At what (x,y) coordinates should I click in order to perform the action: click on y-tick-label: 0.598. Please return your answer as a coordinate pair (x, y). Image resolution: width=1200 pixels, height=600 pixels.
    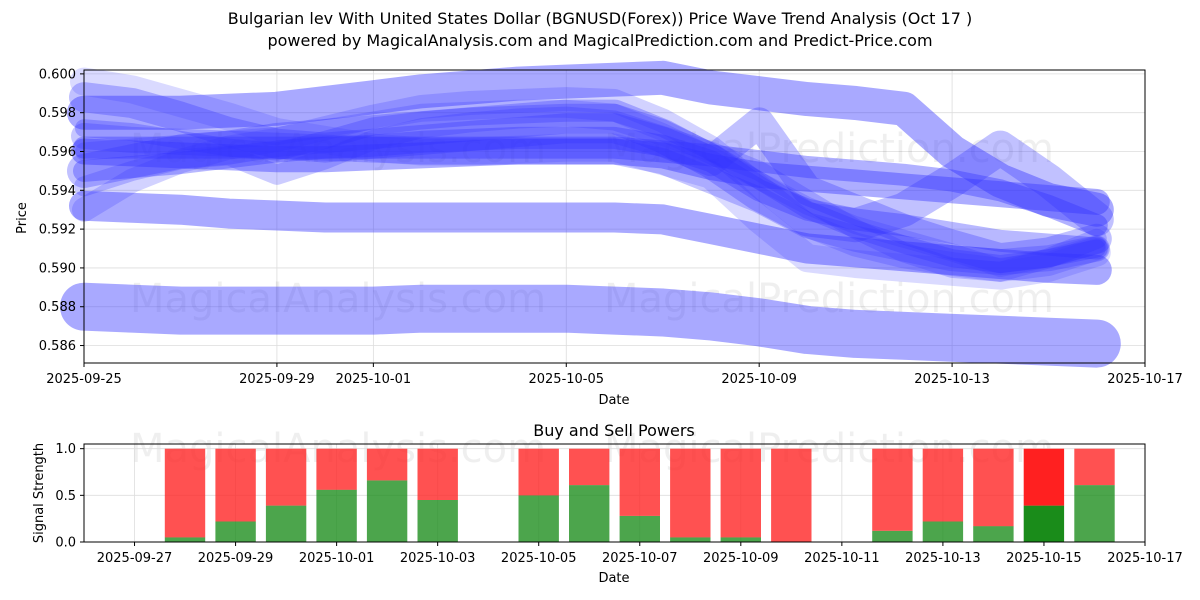
    Looking at the image, I should click on (57, 113).